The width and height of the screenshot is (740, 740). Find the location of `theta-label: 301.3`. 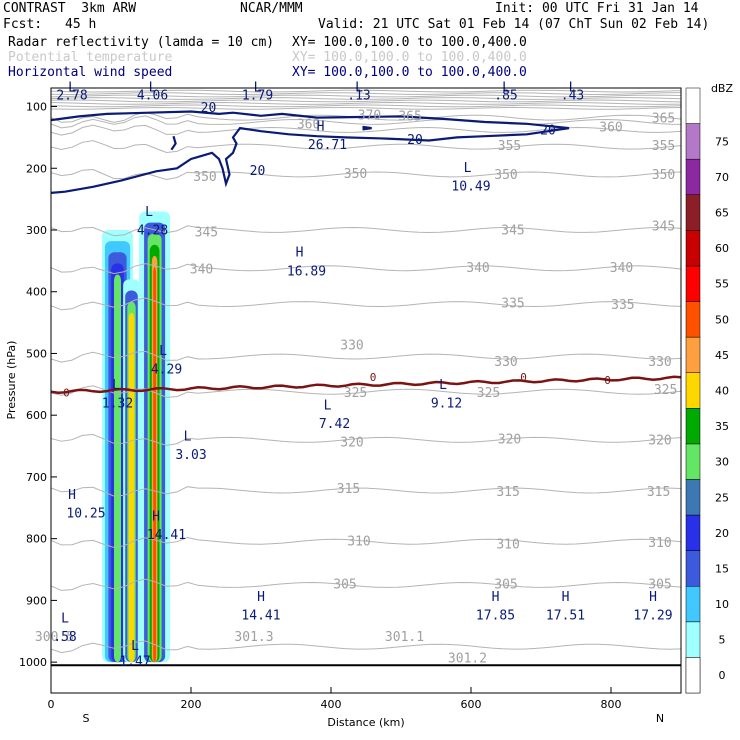

theta-label: 301.3 is located at coordinates (253, 637).